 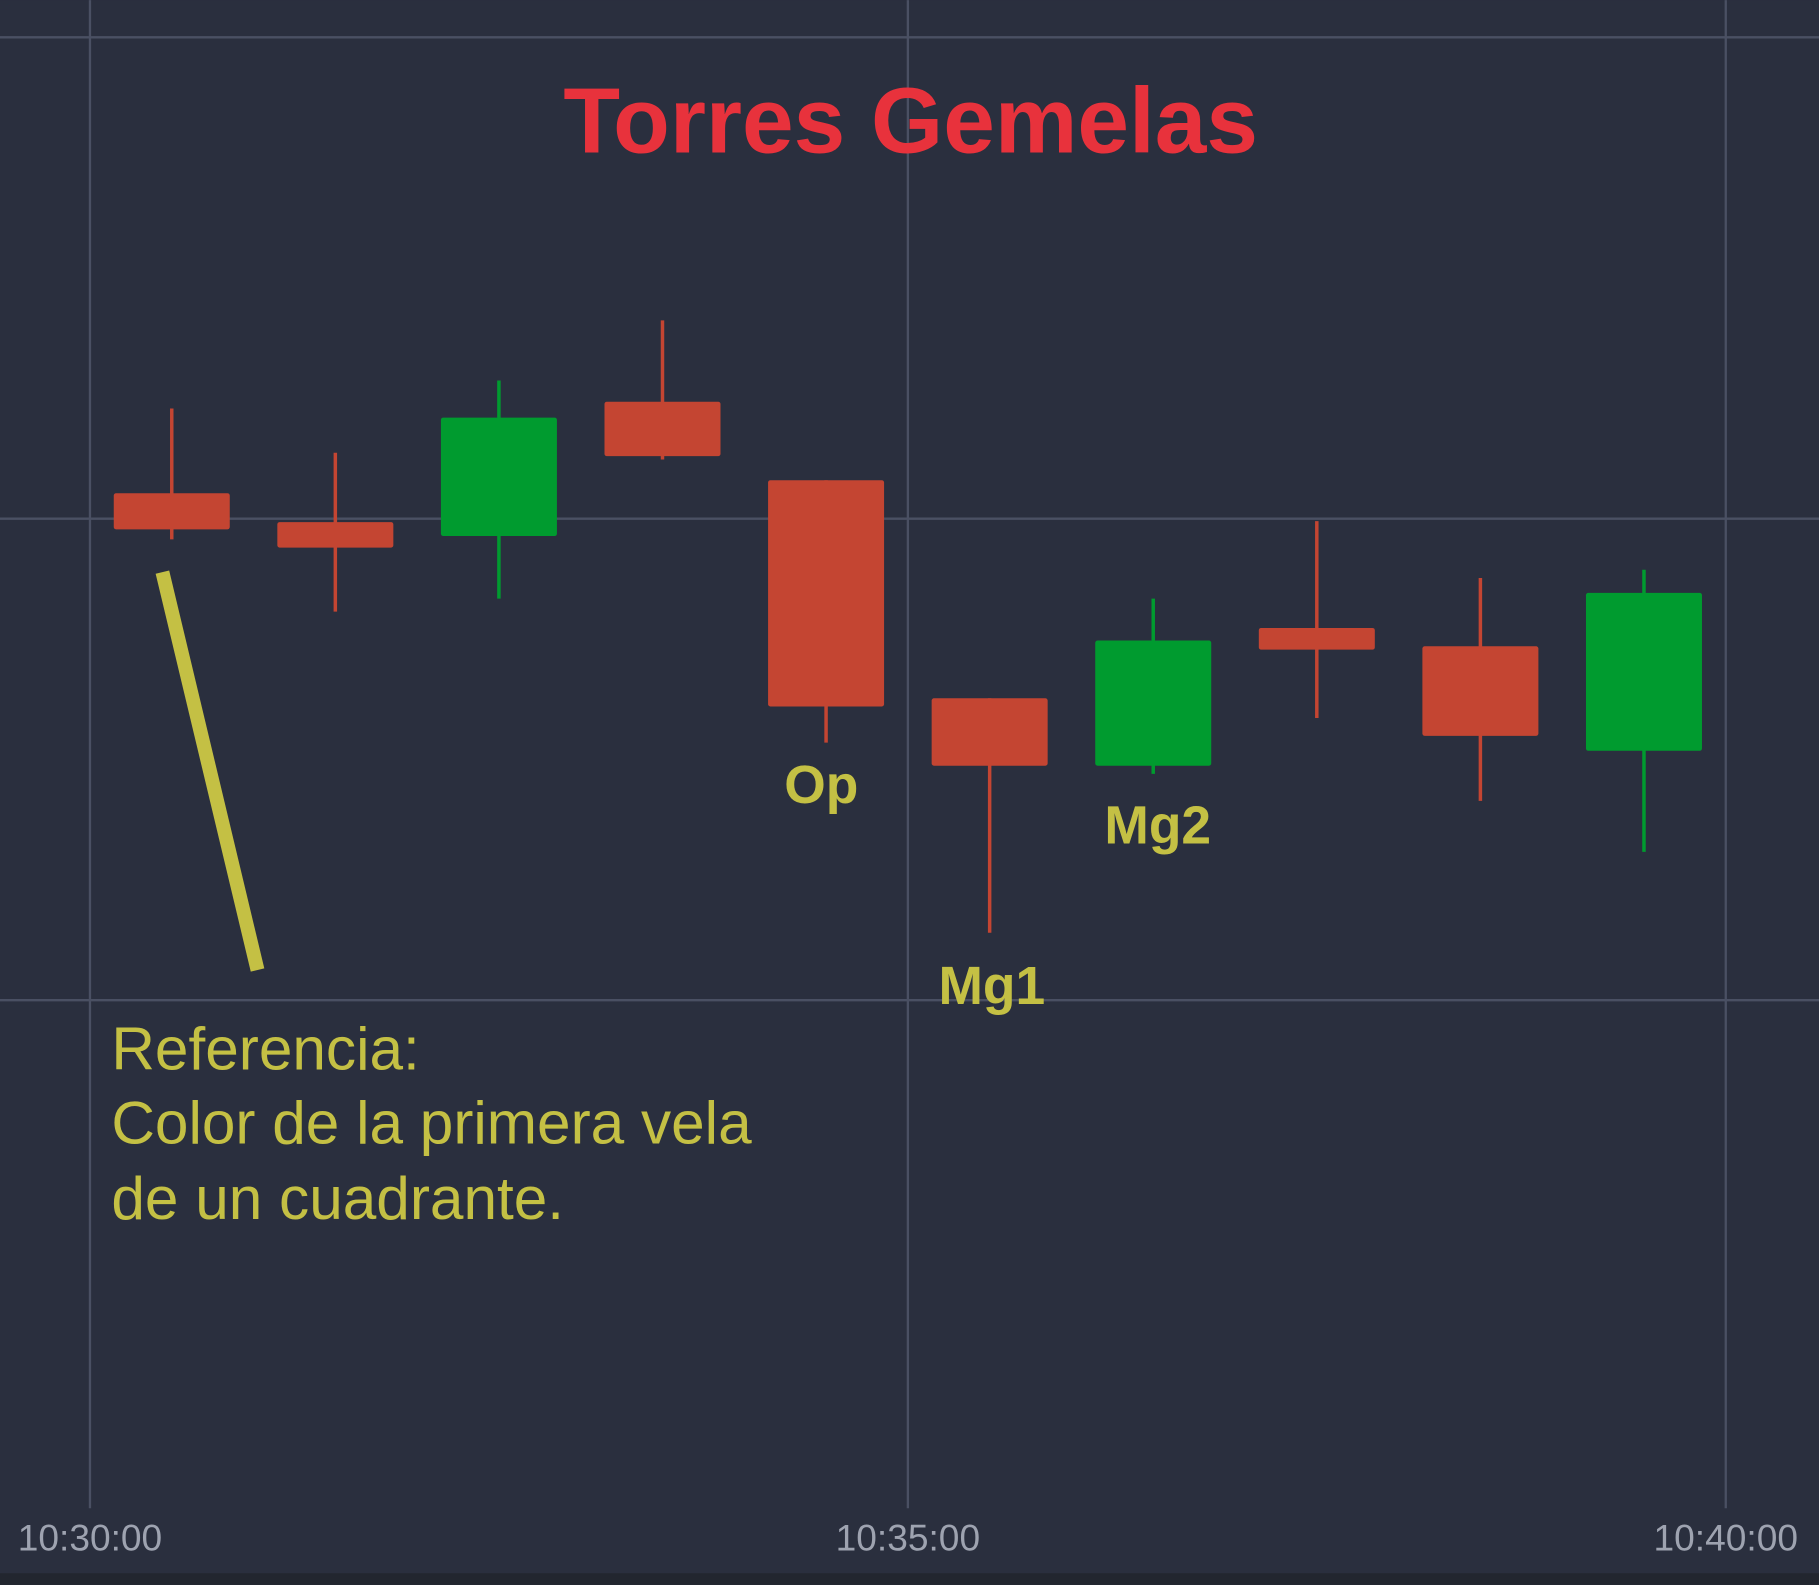 What do you see at coordinates (910, 120) in the screenshot?
I see `chart-title: Torres Gemelas` at bounding box center [910, 120].